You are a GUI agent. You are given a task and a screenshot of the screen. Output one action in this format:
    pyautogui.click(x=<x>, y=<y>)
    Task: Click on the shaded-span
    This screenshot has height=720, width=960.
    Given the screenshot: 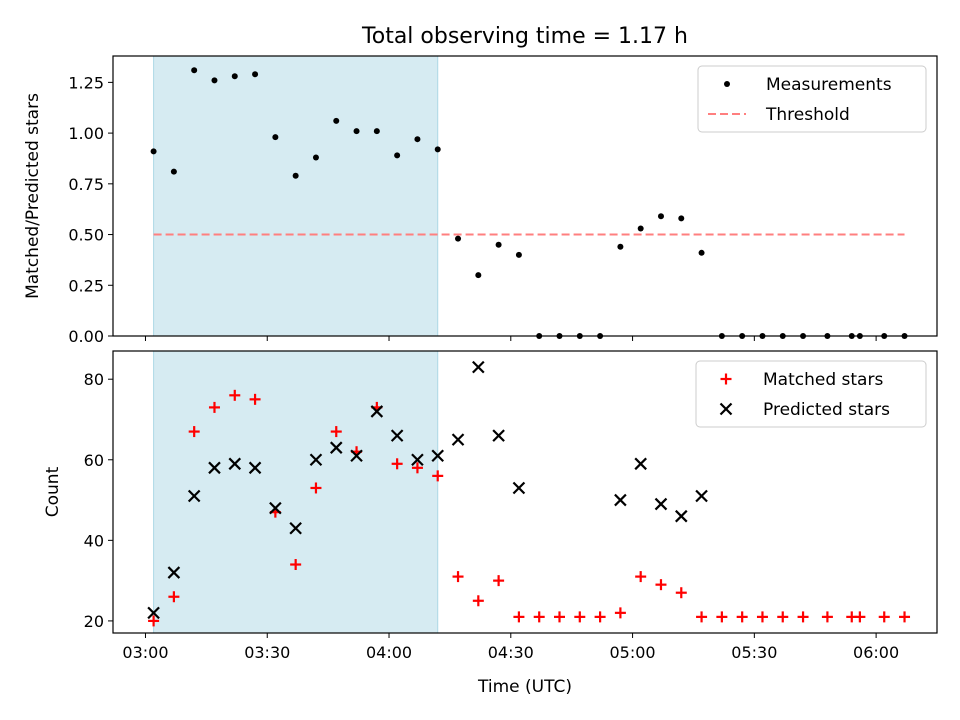 What is the action you would take?
    pyautogui.click(x=295, y=492)
    